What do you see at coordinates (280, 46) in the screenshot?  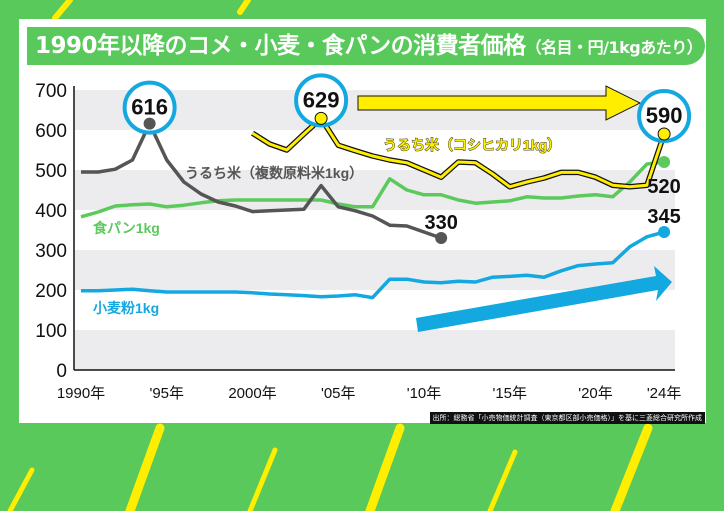 I see `title-main: 1990年以降のコメ・小麦・食パンの消費者価格` at bounding box center [280, 46].